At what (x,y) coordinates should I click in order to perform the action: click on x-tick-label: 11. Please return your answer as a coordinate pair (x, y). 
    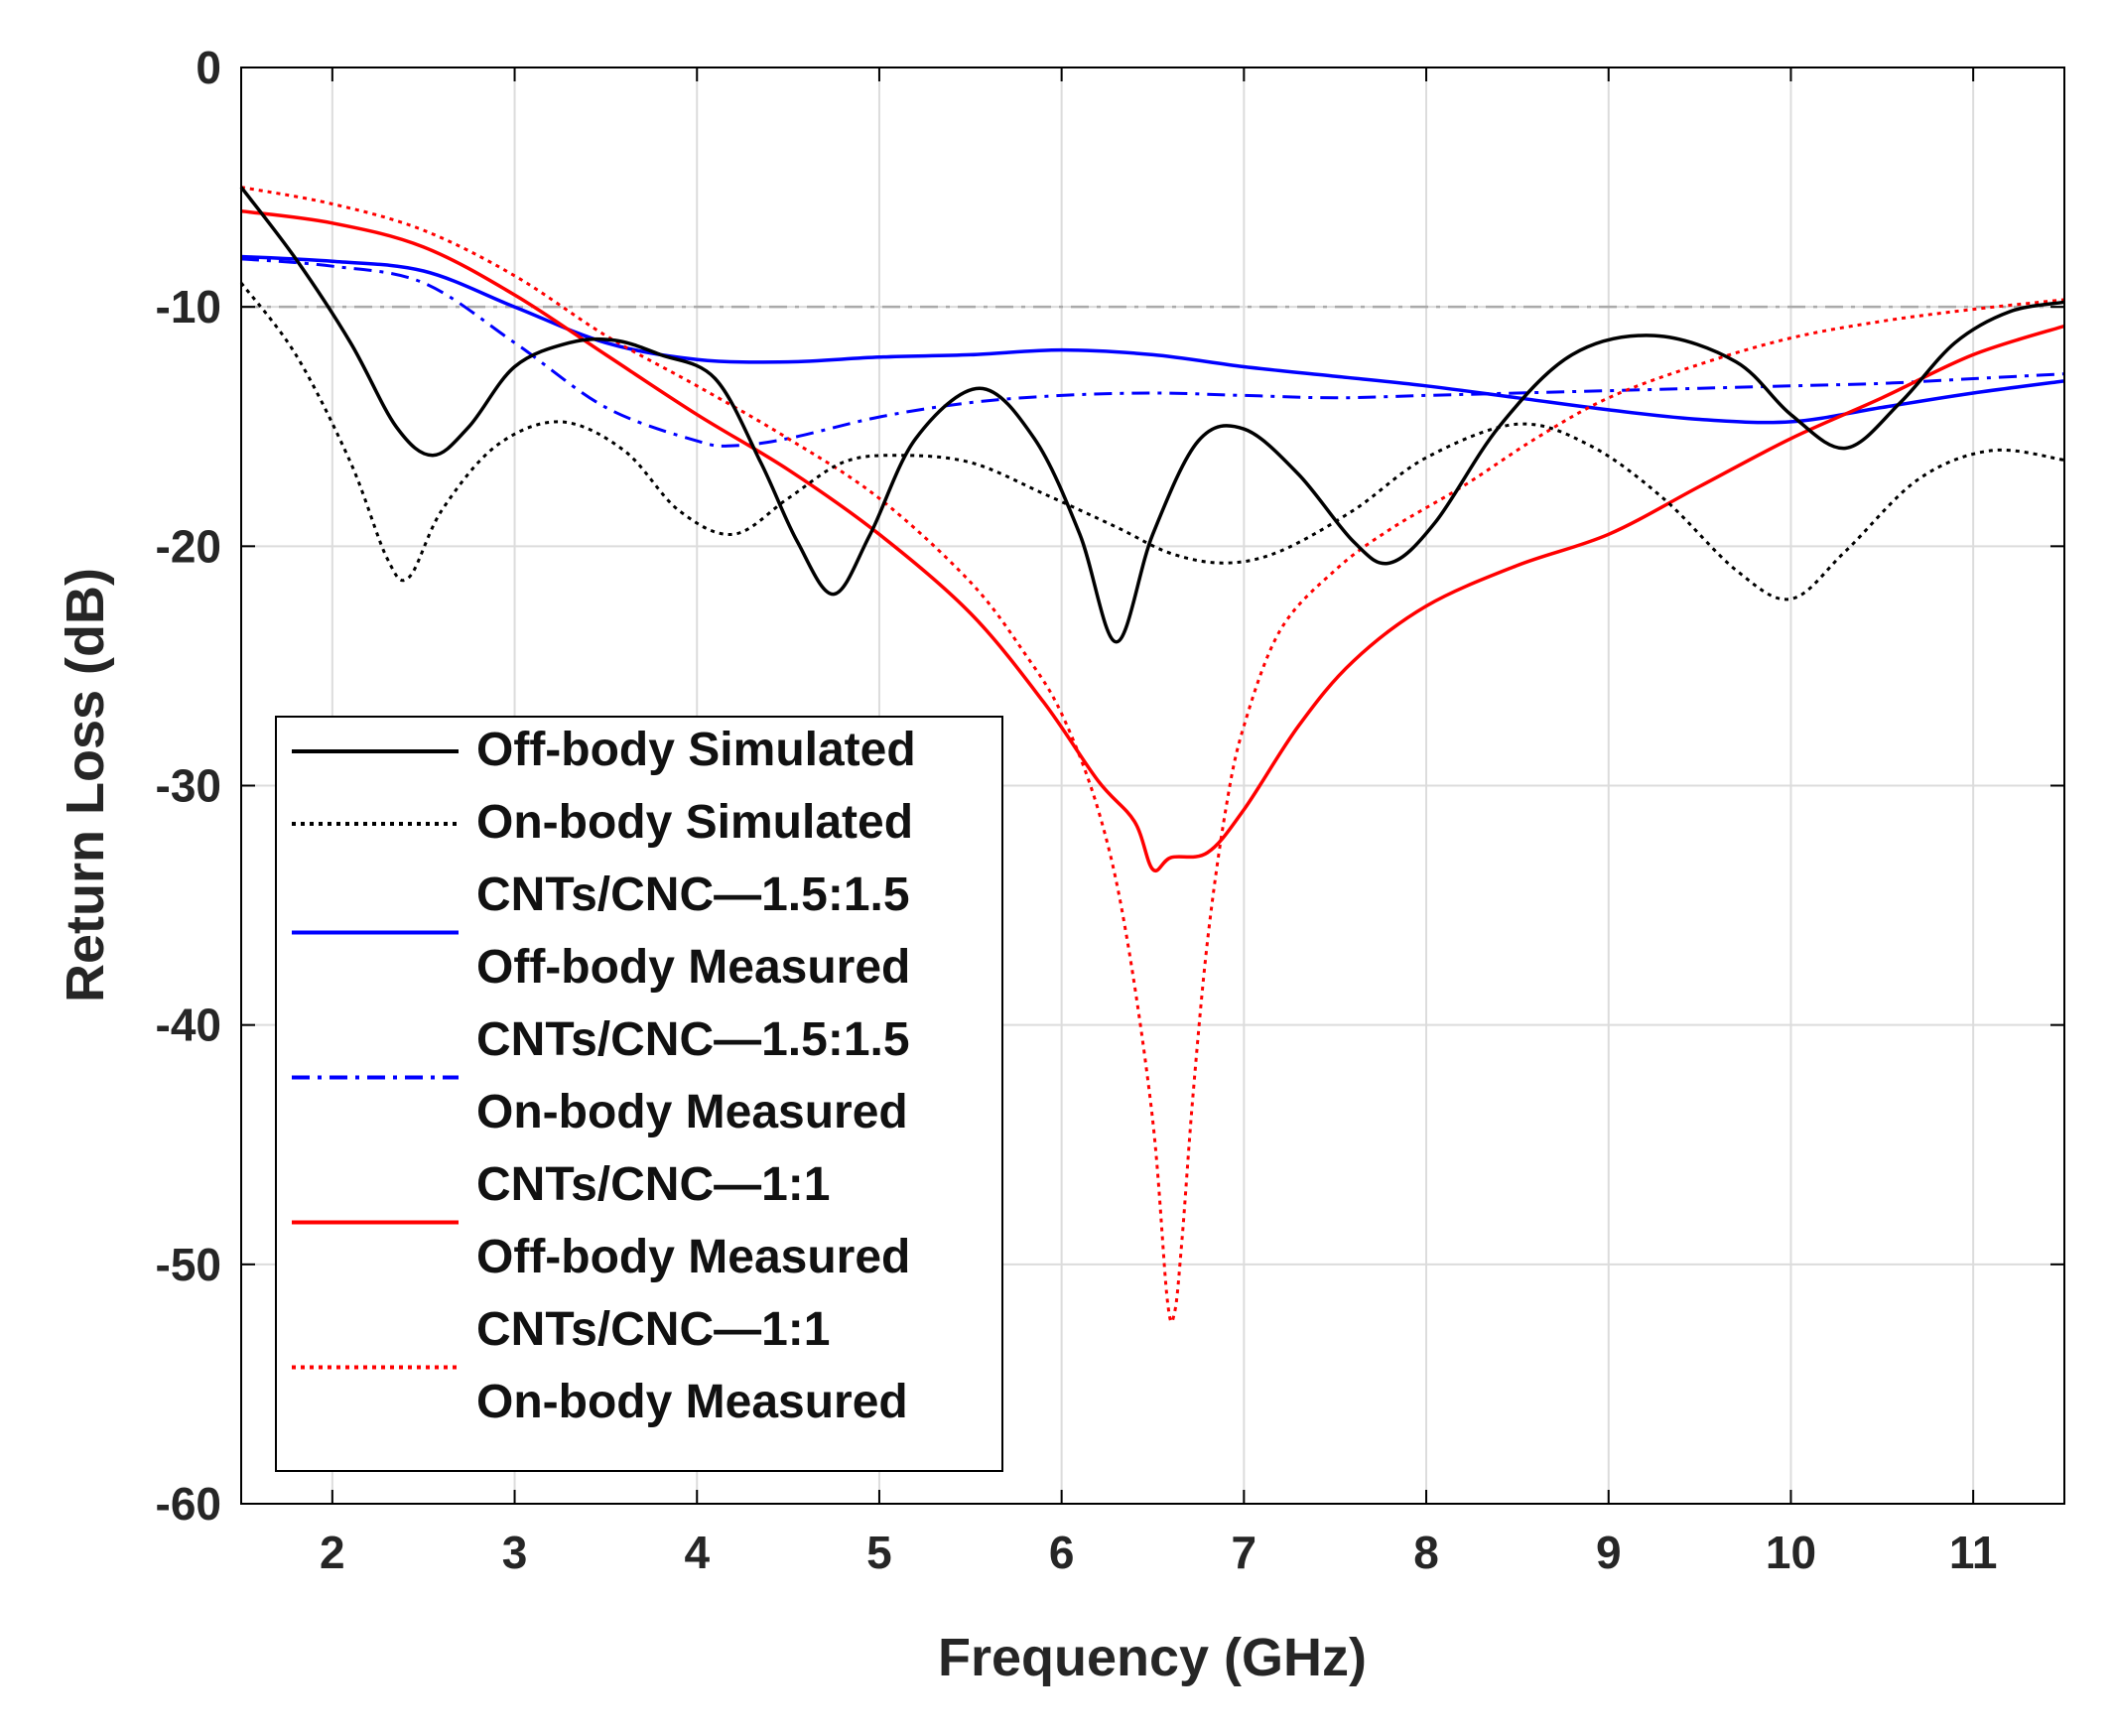
    Looking at the image, I should click on (1974, 1552).